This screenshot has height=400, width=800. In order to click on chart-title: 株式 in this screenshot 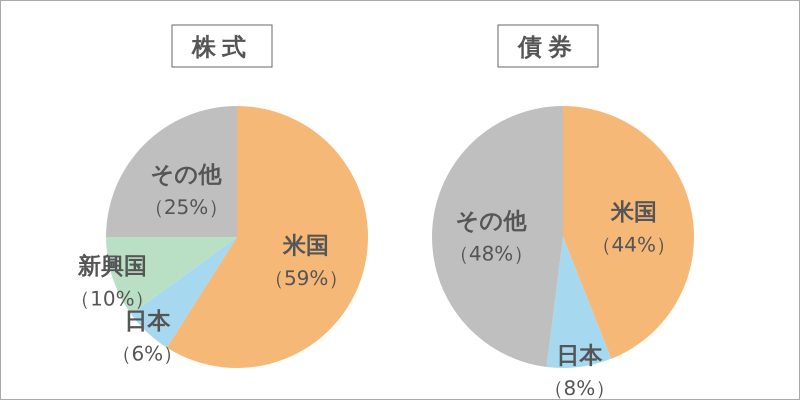, I will do `click(221, 47)`.